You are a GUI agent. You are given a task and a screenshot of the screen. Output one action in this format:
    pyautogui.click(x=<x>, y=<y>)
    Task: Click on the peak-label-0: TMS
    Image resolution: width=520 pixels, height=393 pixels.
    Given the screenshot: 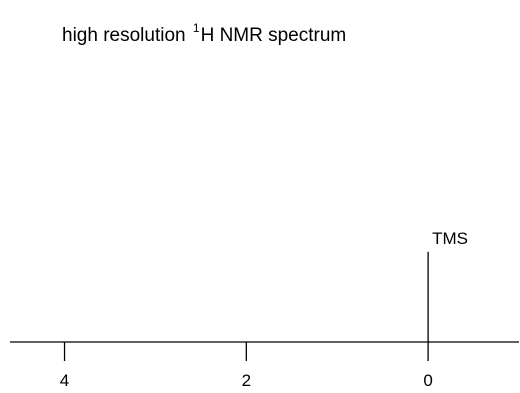 What is the action you would take?
    pyautogui.click(x=450, y=238)
    